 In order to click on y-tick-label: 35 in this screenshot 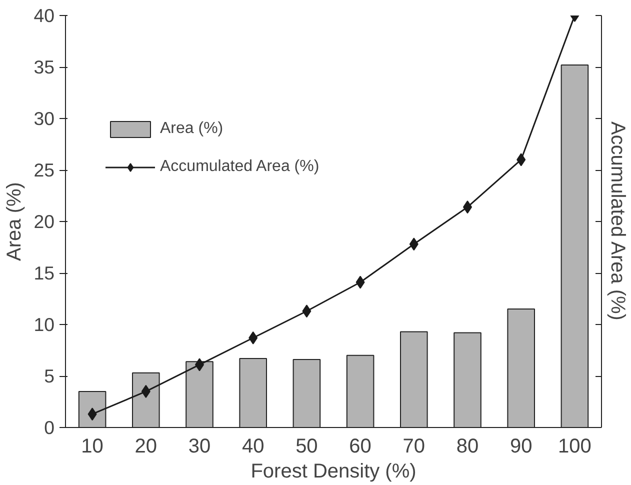, I will do `click(44, 67)`.